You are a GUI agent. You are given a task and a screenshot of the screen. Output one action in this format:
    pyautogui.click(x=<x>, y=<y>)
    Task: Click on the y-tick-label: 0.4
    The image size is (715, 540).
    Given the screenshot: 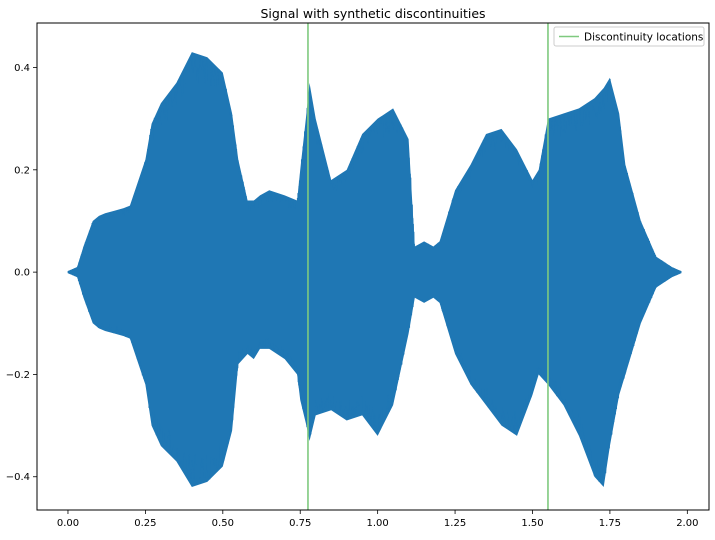 What is the action you would take?
    pyautogui.click(x=22, y=68)
    